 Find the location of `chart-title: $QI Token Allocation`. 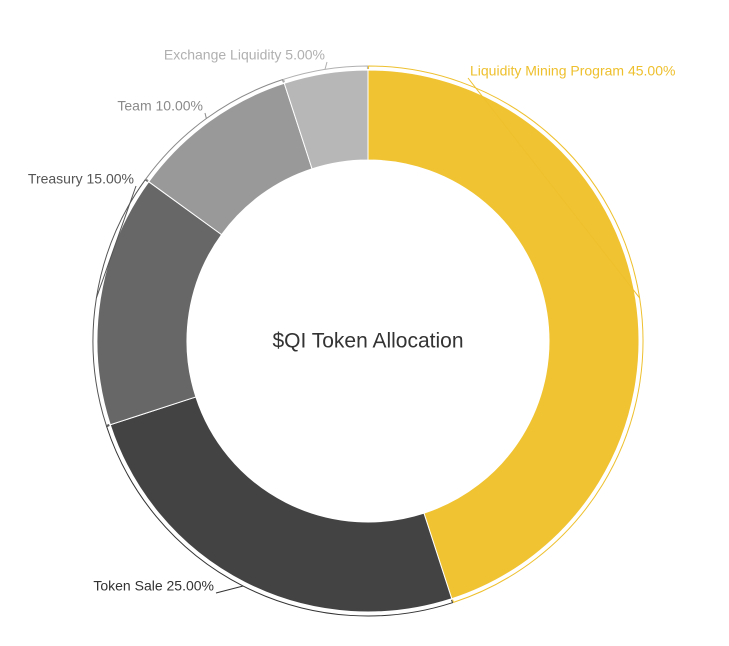

chart-title: $QI Token Allocation is located at coordinates (367, 341).